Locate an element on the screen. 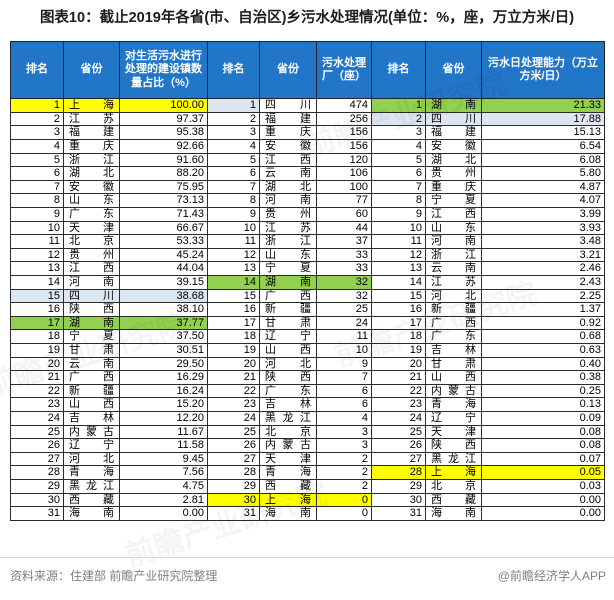 The width and height of the screenshot is (614, 600). province-cell: 天津 is located at coordinates (91, 228).